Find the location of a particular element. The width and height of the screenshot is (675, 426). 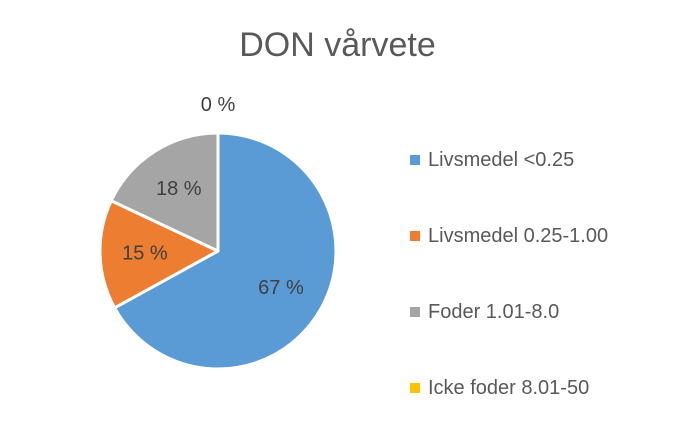

legend-item-livsmedel-0-25-1-00: Livsmedel 0.25-1.00 is located at coordinates (509, 236).